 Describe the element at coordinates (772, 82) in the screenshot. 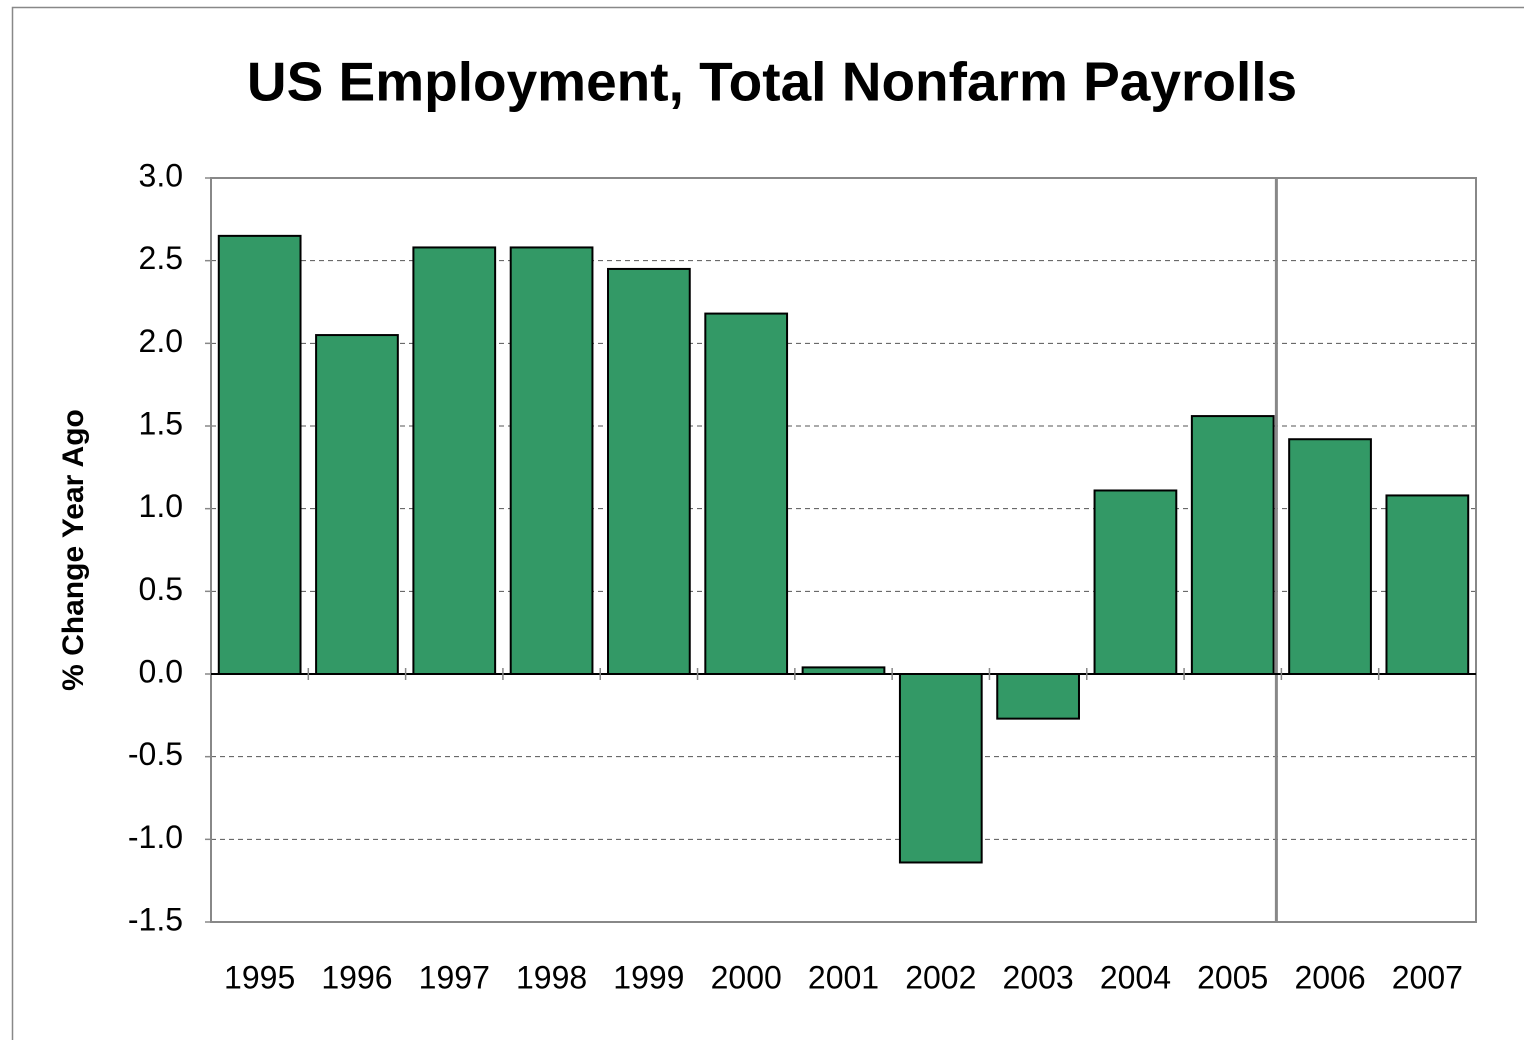

I see `chart-title: US Employment, Total Nonfarm Payrolls` at that location.